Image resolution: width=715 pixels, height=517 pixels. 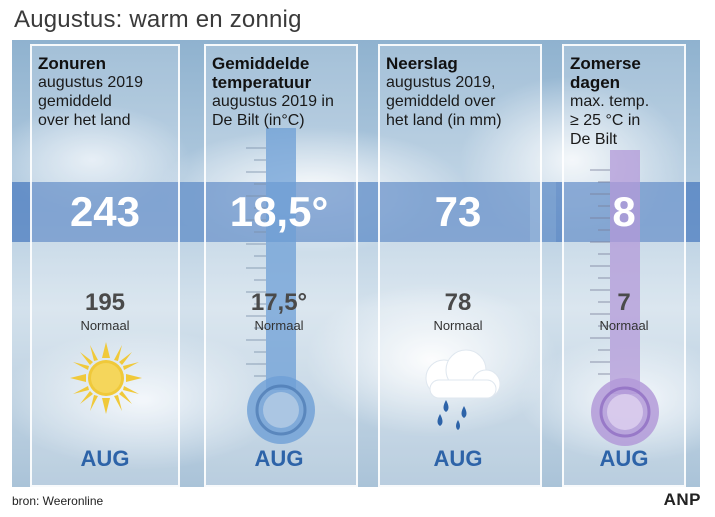 What do you see at coordinates (605, 63) in the screenshot?
I see `column-heading: Zomerse` at bounding box center [605, 63].